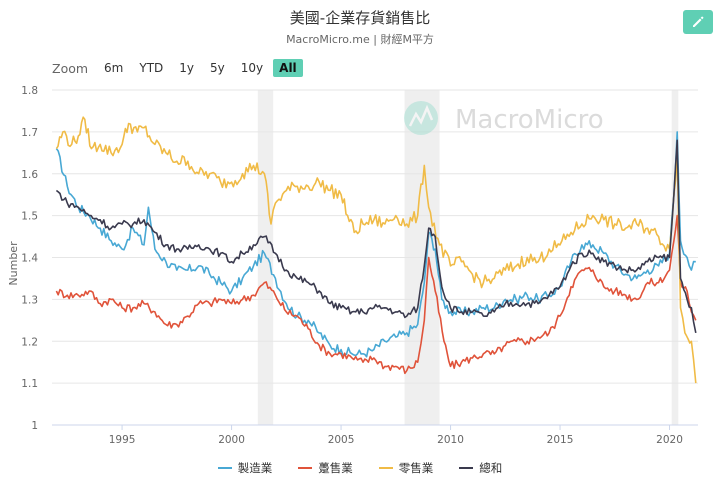 This screenshot has height=485, width=720. Describe the element at coordinates (29, 91) in the screenshot. I see `y-tick-label: 1.8` at that location.